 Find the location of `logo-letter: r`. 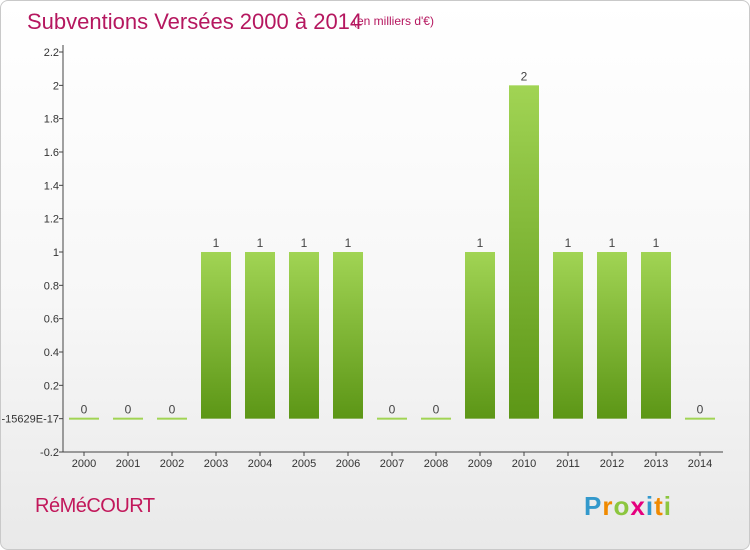

logo-letter: r is located at coordinates (608, 506).